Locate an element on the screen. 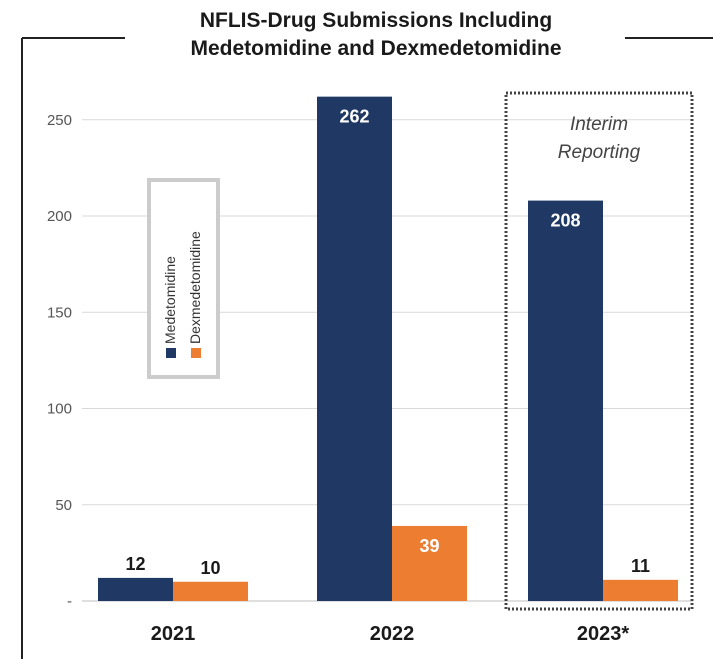  x-axis: 2021 2022 2023* is located at coordinates (390, 634).